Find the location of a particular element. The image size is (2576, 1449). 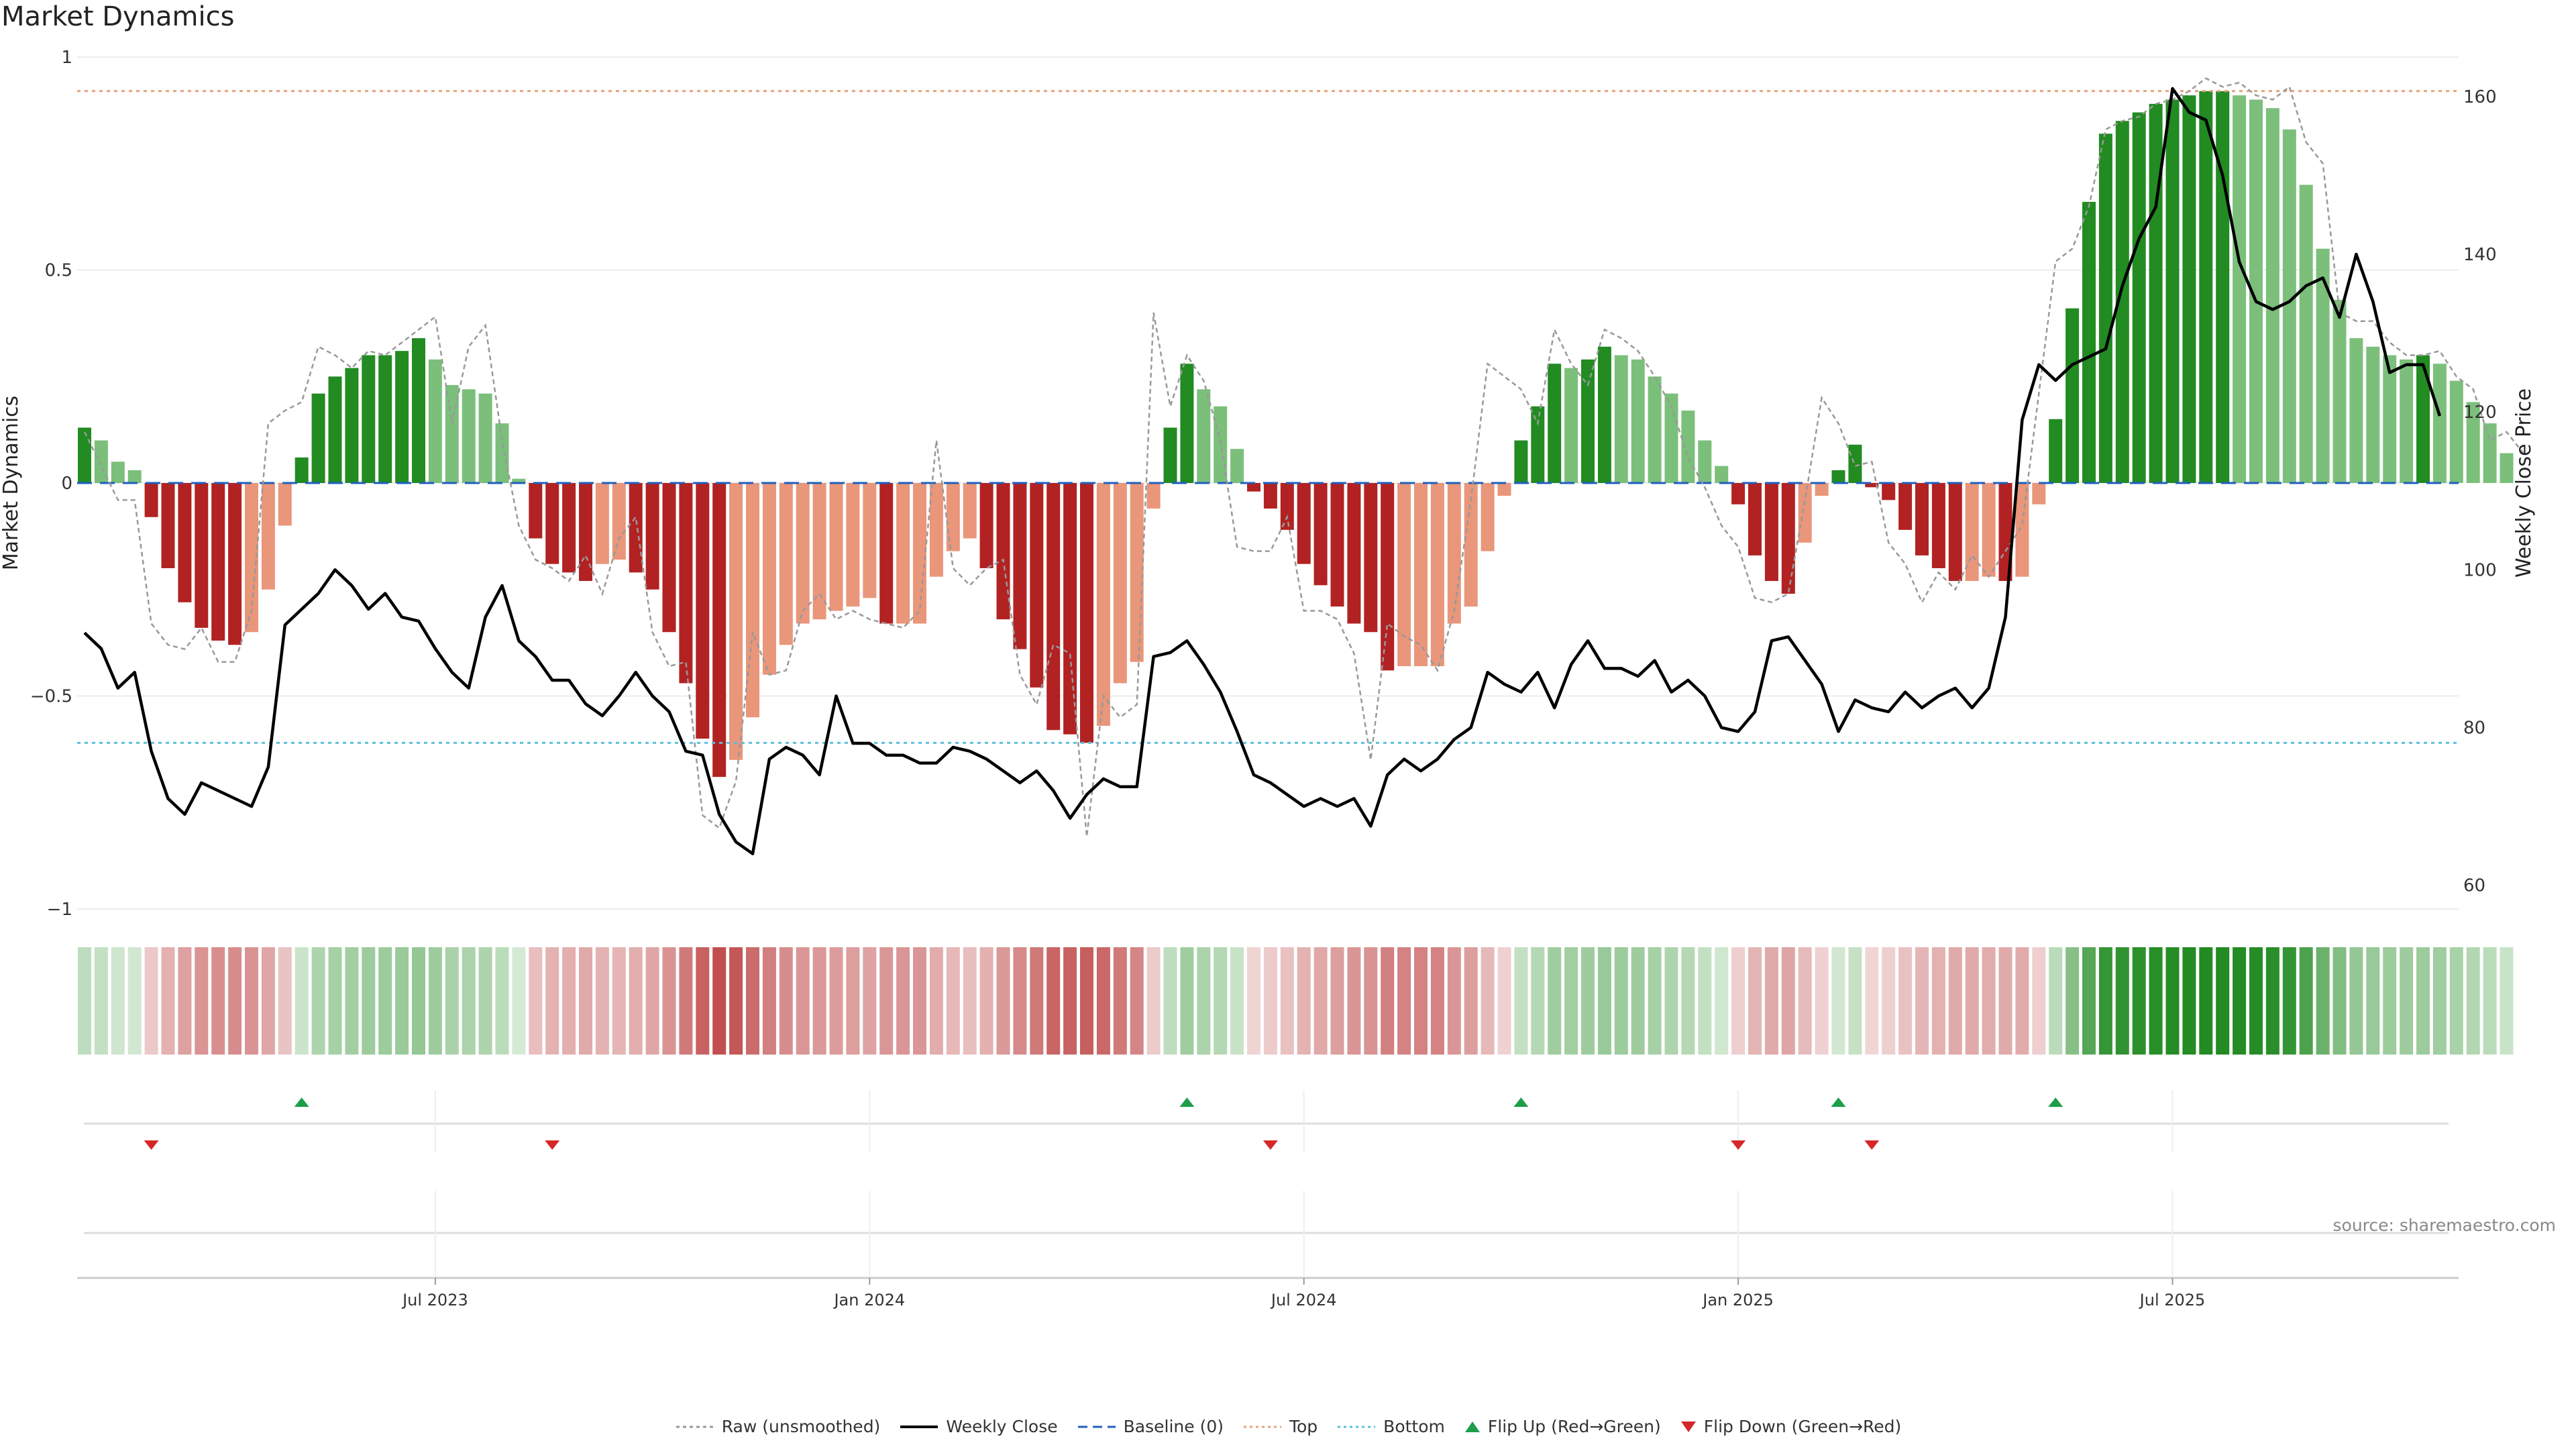

legend-item: Weekly Close is located at coordinates (978, 1426).